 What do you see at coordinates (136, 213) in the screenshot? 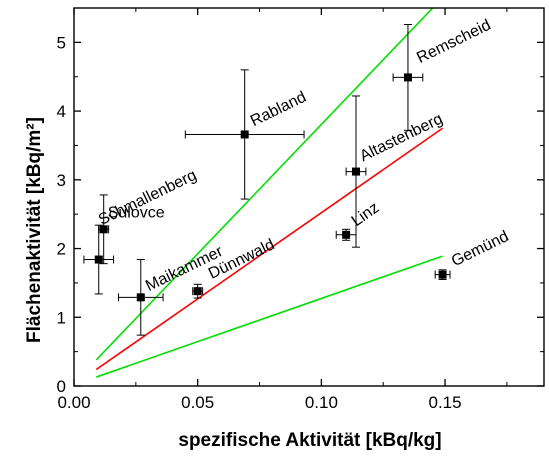
I see `point-label: Sulovce` at bounding box center [136, 213].